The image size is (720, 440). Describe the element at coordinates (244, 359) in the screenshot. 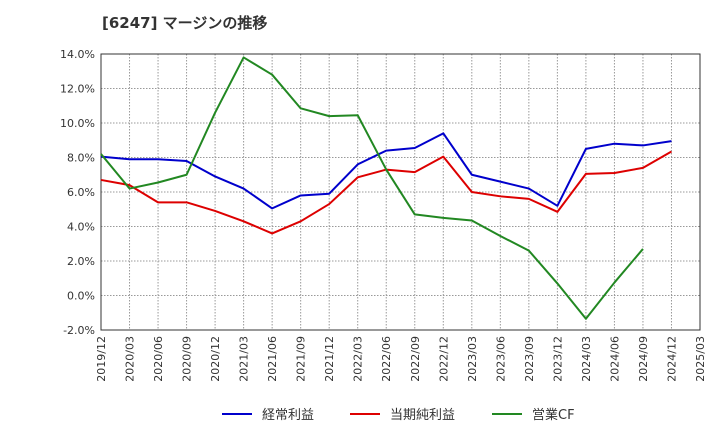

I see `x-tick-label: 2021/03` at that location.